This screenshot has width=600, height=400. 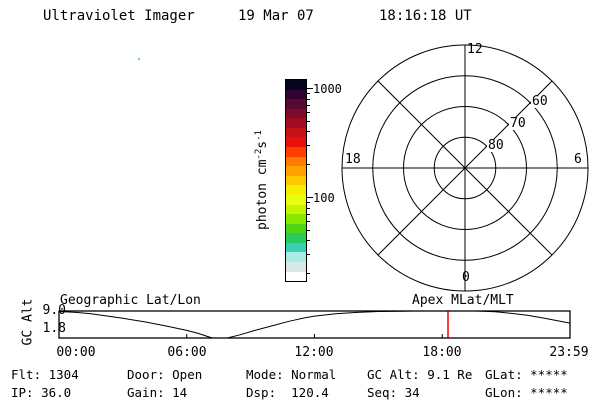 I want to click on ytick-9-0: 9.0, so click(x=54, y=310).